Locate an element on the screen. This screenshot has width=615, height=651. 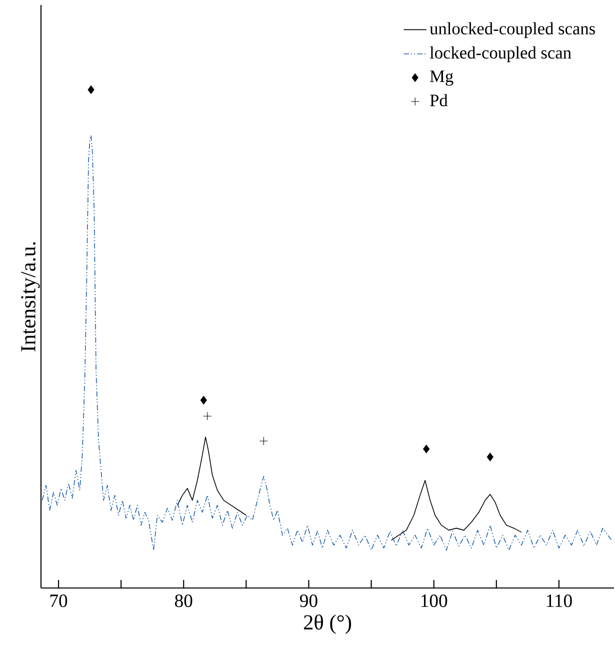
x-tick-label: 90 is located at coordinates (309, 601).